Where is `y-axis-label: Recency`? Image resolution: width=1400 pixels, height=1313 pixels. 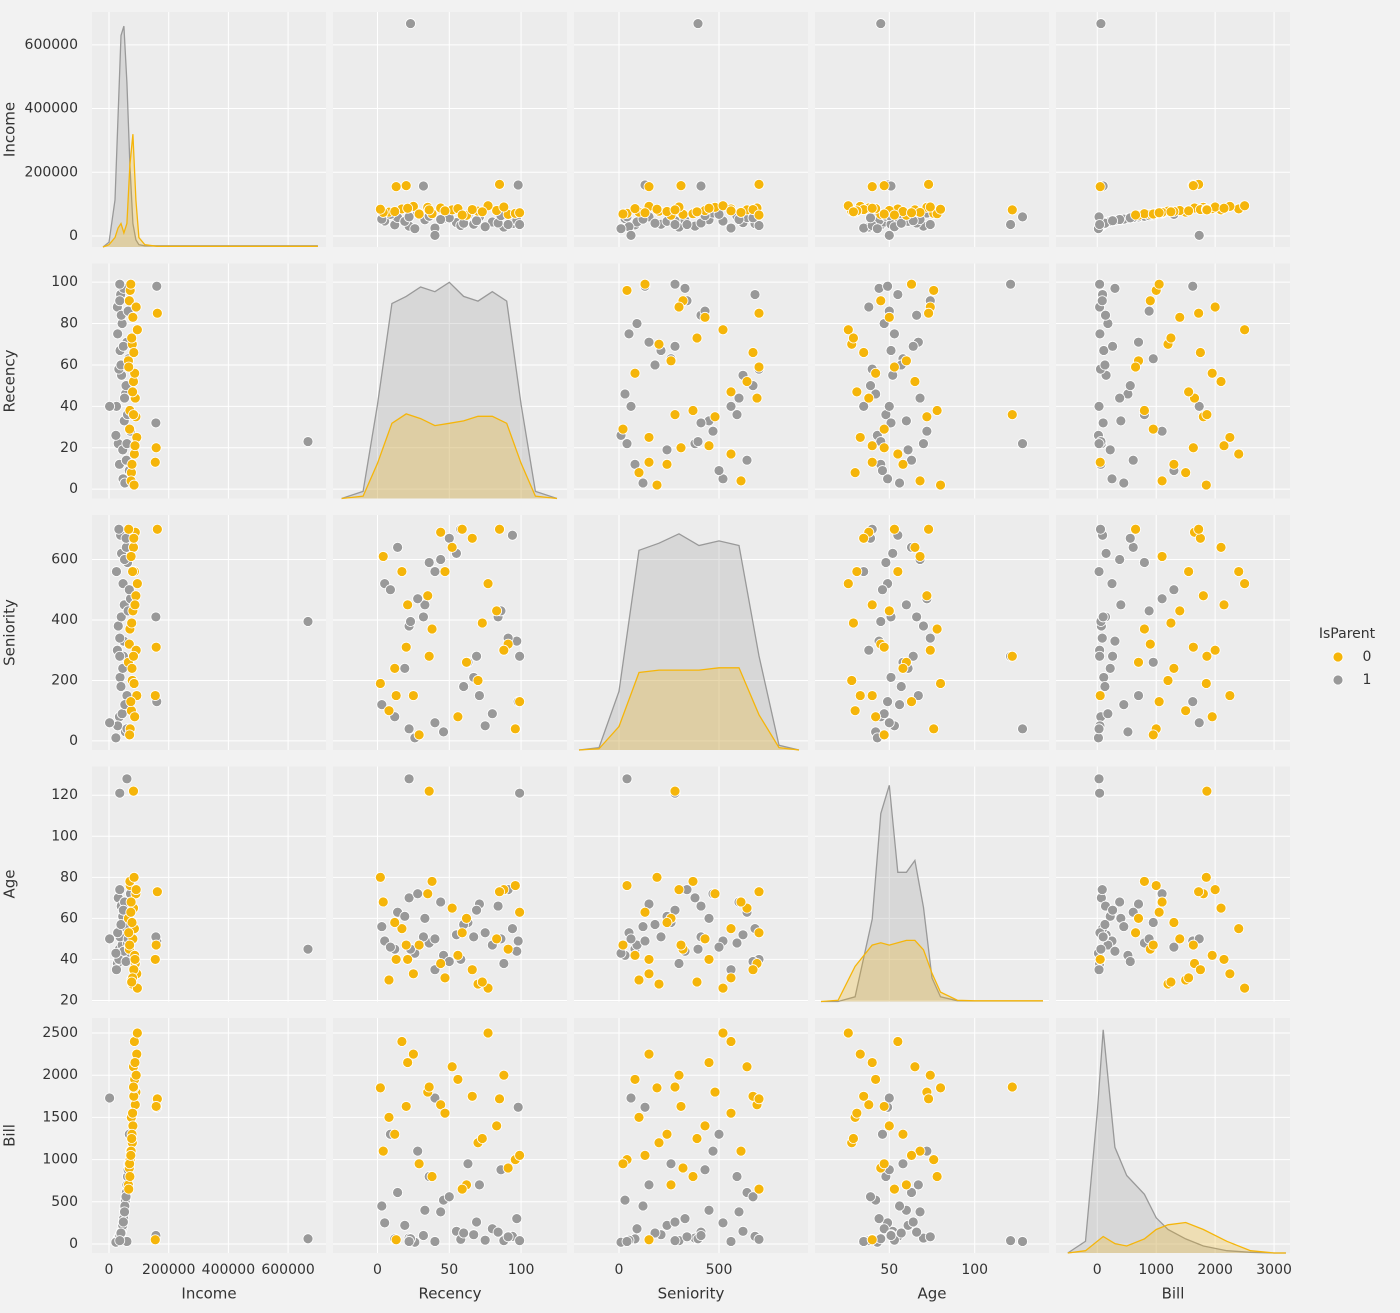
y-axis-label: Recency is located at coordinates (10, 380).